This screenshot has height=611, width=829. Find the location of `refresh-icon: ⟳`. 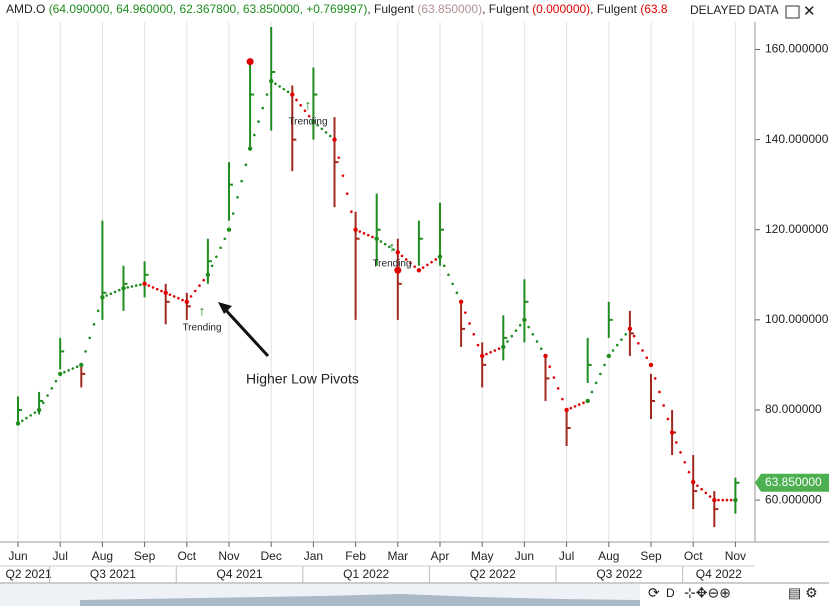

refresh-icon: ⟳ is located at coordinates (654, 593).